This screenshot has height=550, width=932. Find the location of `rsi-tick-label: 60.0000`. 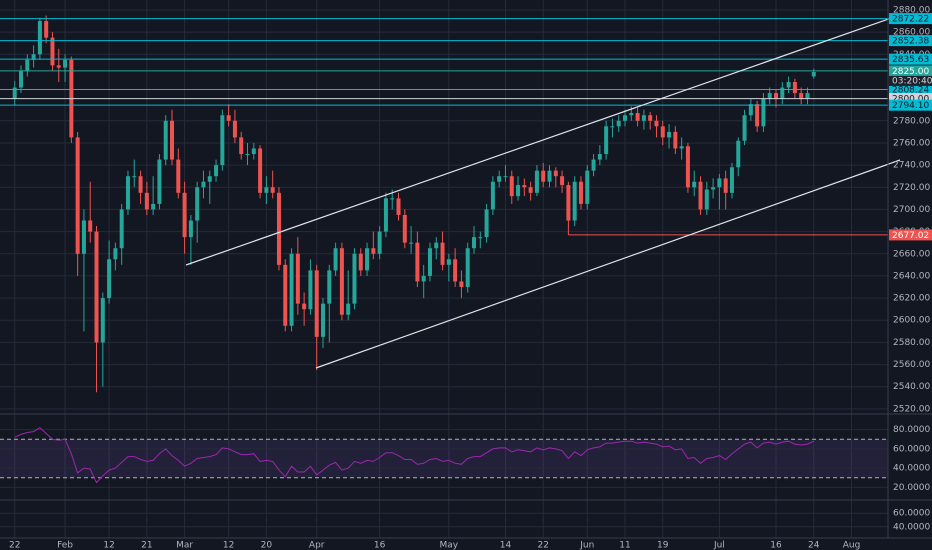

rsi-tick-label: 60.0000 is located at coordinates (911, 449).